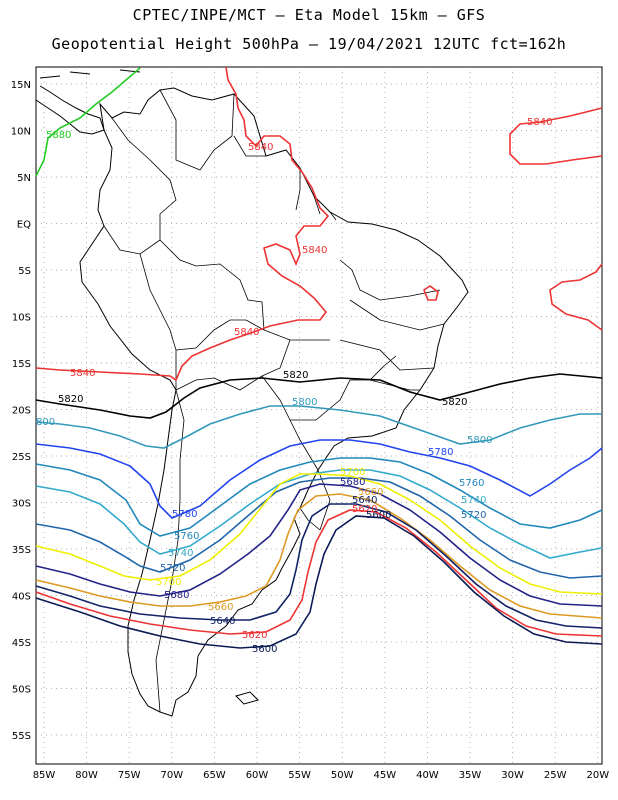 Image resolution: width=618 pixels, height=800 pixels. Describe the element at coordinates (260, 147) in the screenshot. I see `label-5840-a: 5840` at that location.